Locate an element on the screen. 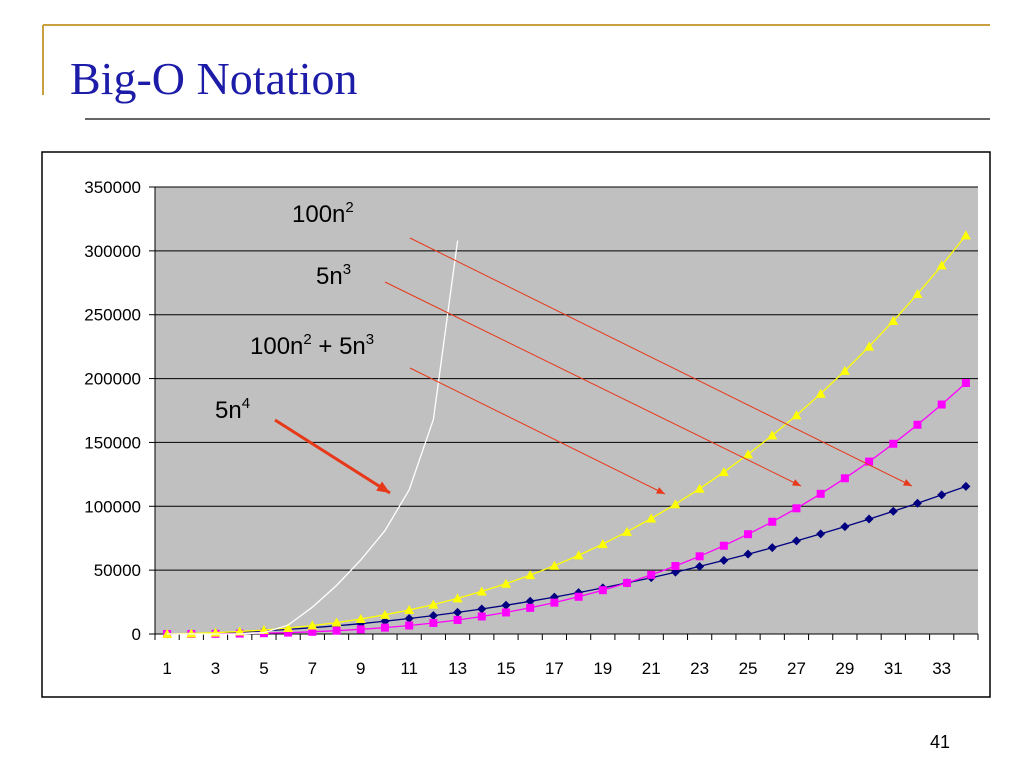 This screenshot has width=1024, height=768. y-tick-label: 0 is located at coordinates (136, 634).